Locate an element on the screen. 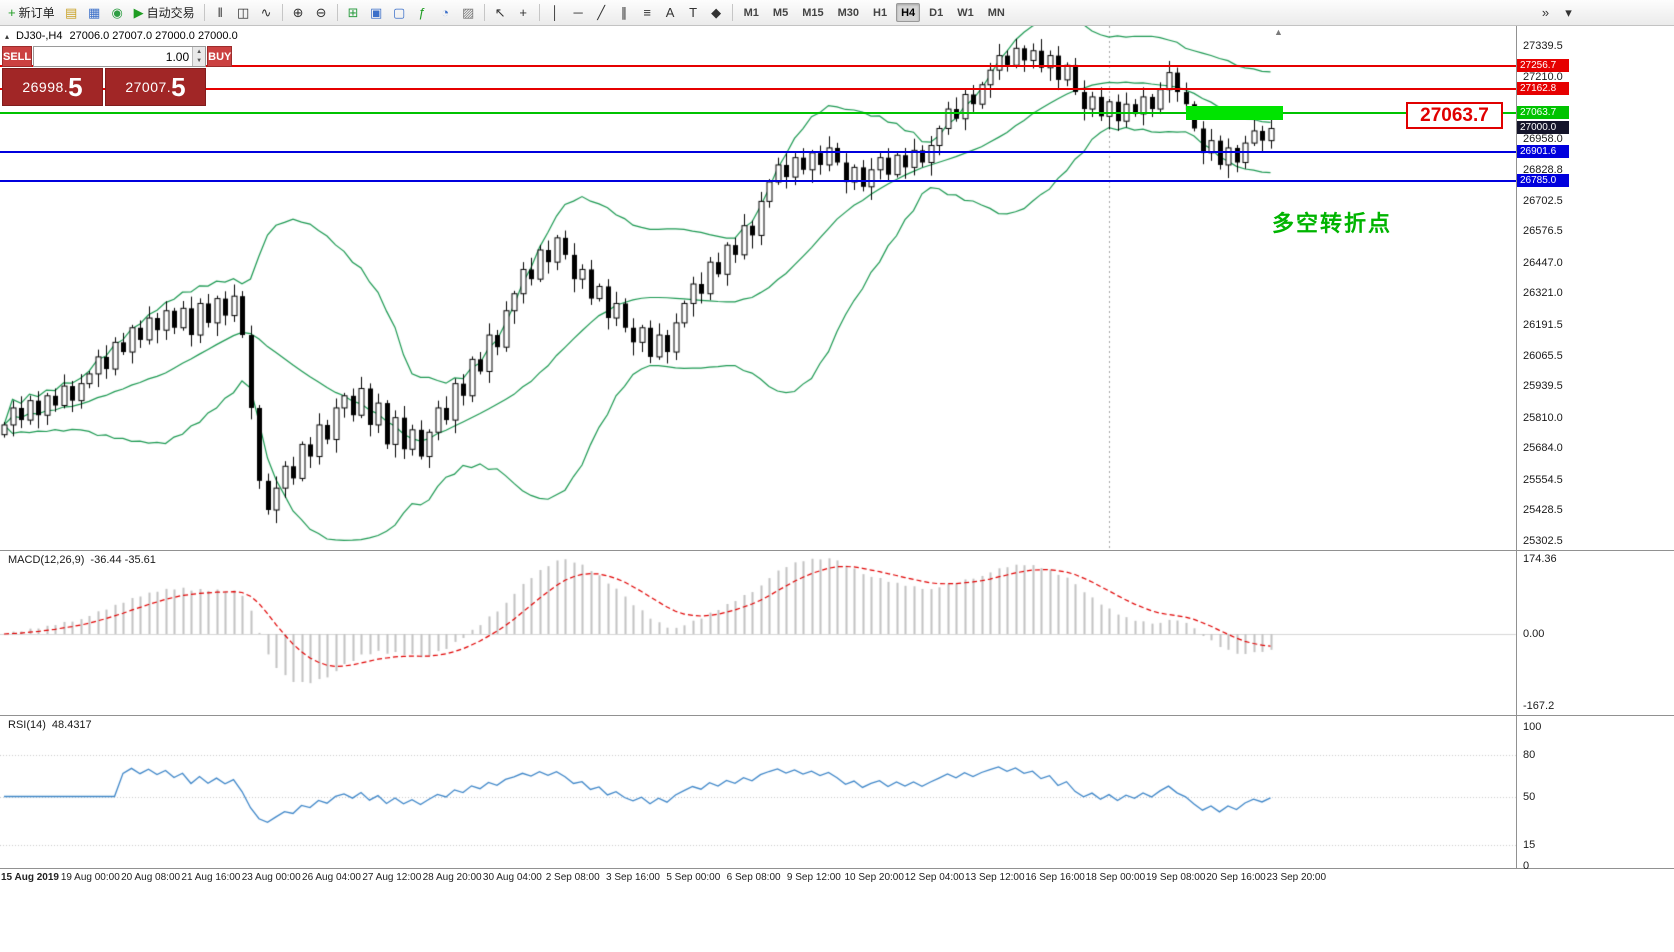 The width and height of the screenshot is (1674, 952). time-axis-label: 3 Sep 16:00 is located at coordinates (633, 877).